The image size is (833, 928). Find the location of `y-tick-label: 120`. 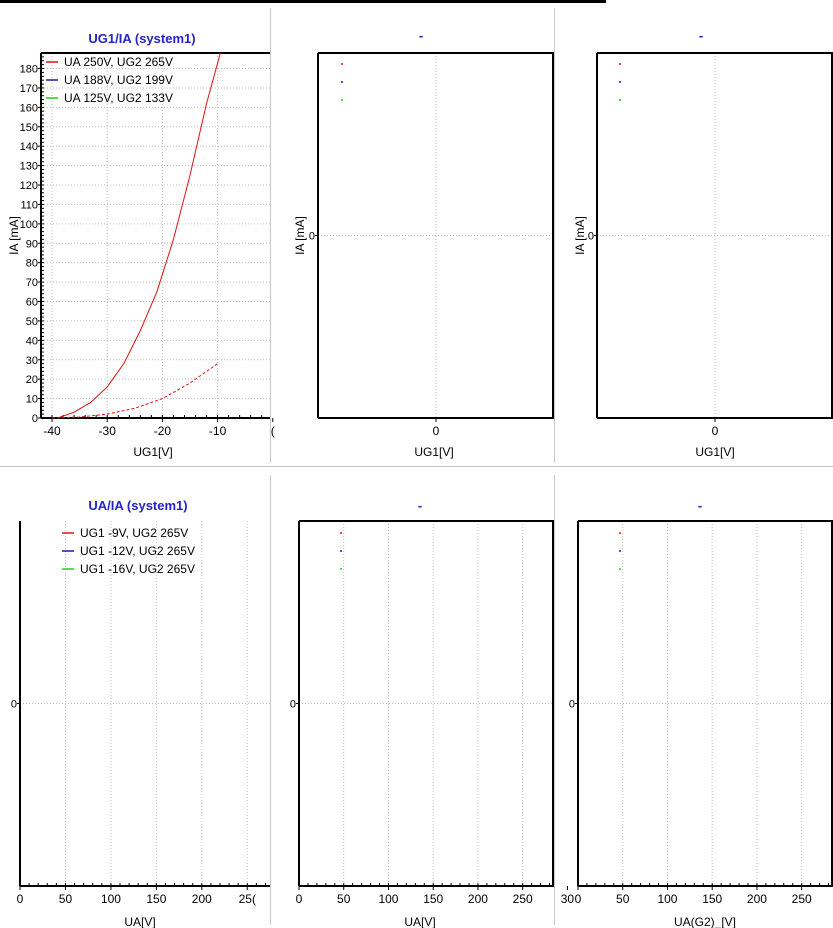

y-tick-label: 120 is located at coordinates (29, 186).